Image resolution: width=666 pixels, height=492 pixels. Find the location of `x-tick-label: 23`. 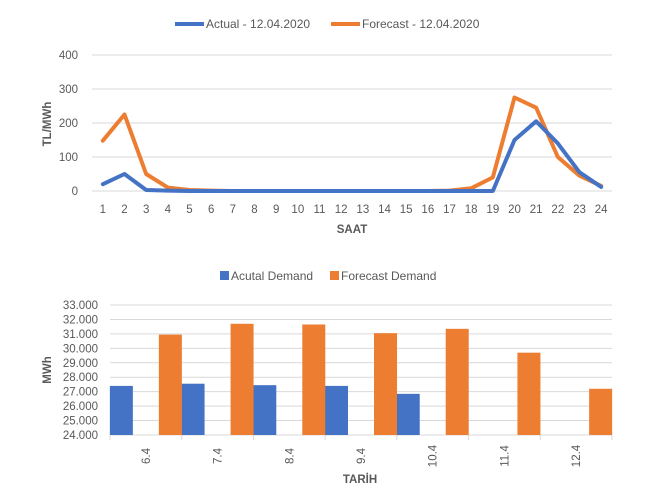

x-tick-label: 23 is located at coordinates (579, 210).